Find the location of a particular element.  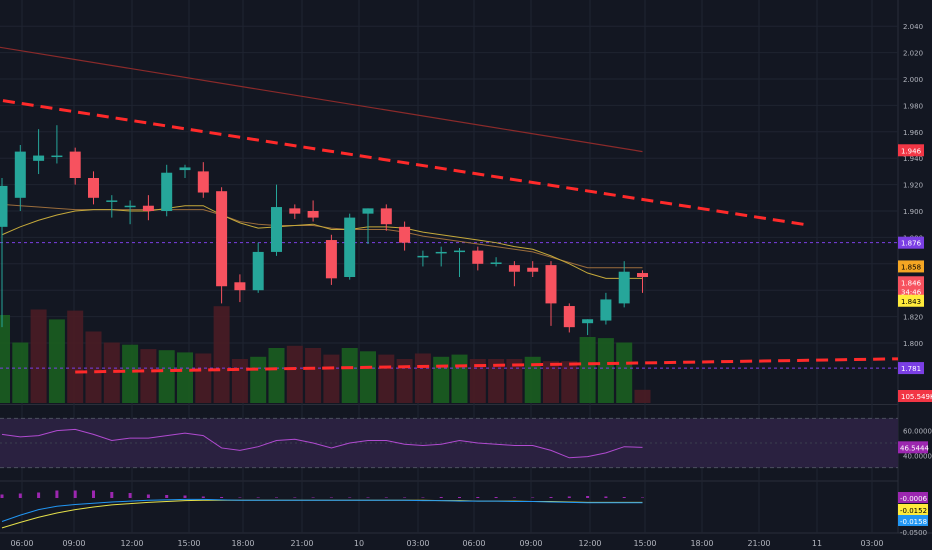

rsi-line is located at coordinates (322, 443).